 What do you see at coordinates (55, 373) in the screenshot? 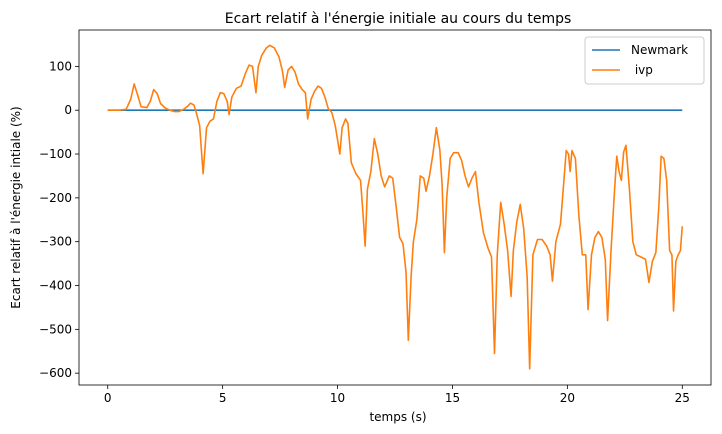
I see `y-tick-label: −600` at bounding box center [55, 373].